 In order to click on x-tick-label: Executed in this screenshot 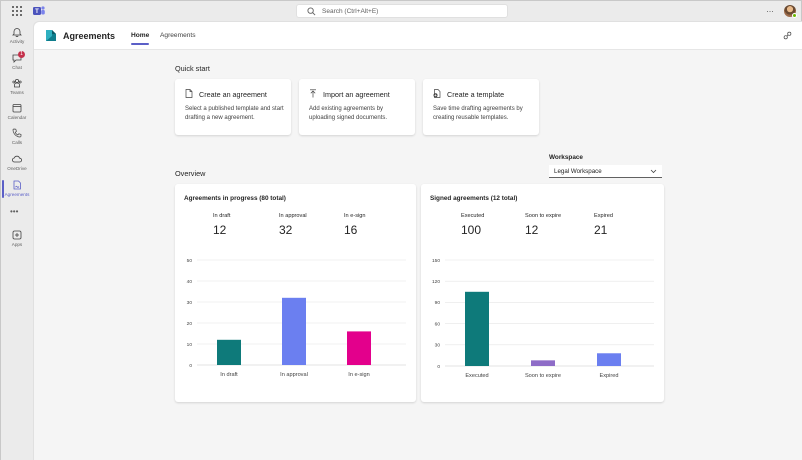, I will do `click(476, 376)`.